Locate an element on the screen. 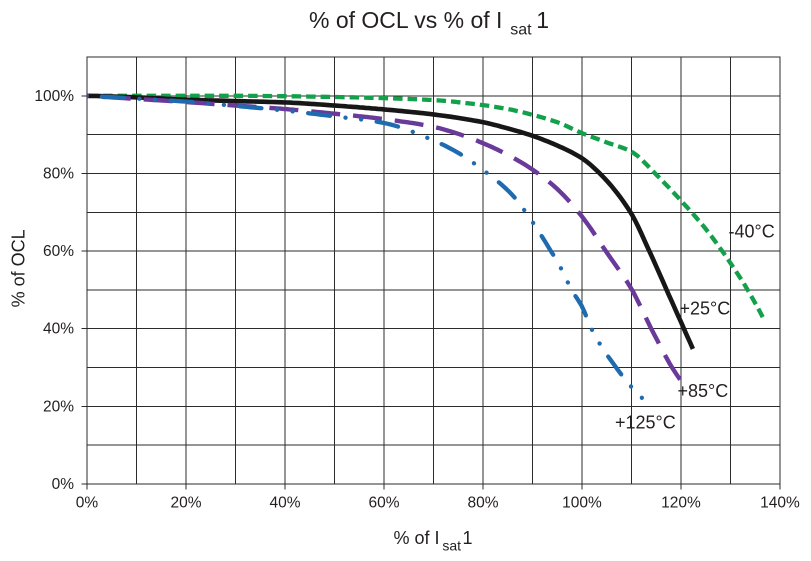 This screenshot has height=561, width=811. svg-text: 120% is located at coordinates (681, 503).